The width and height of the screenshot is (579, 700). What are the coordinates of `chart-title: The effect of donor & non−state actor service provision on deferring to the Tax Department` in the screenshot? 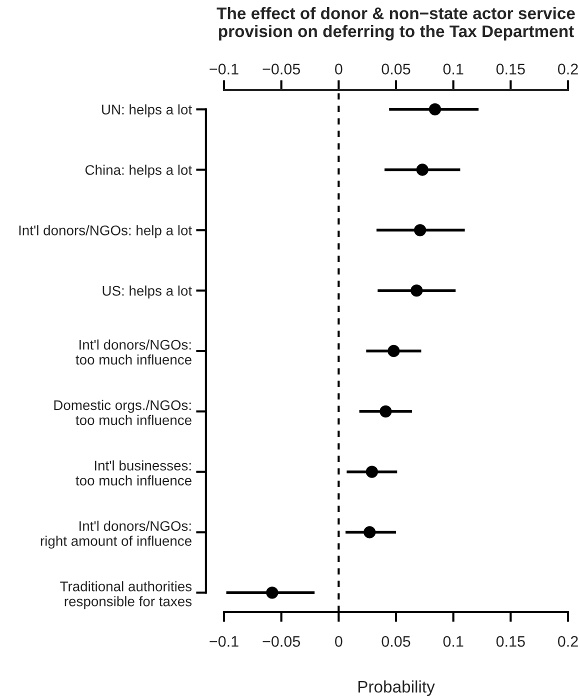 It's located at (395, 24).